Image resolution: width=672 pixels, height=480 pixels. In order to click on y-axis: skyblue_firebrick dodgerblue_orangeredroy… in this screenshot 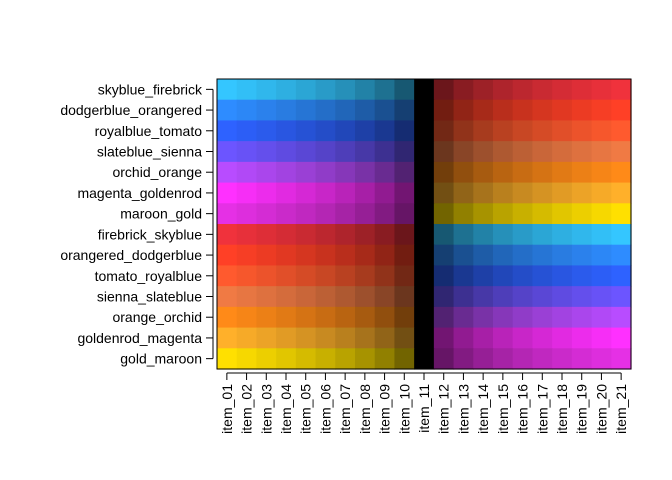, I will do `click(137, 224)`.